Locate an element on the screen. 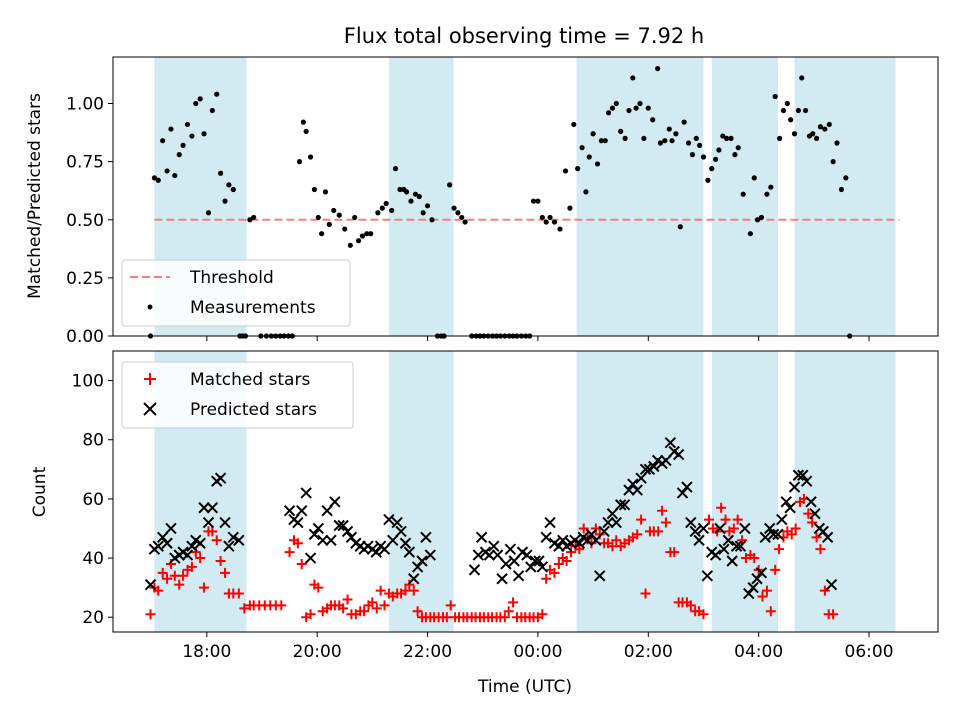 The image size is (960, 720). legend-predicted-swatch is located at coordinates (150, 409).